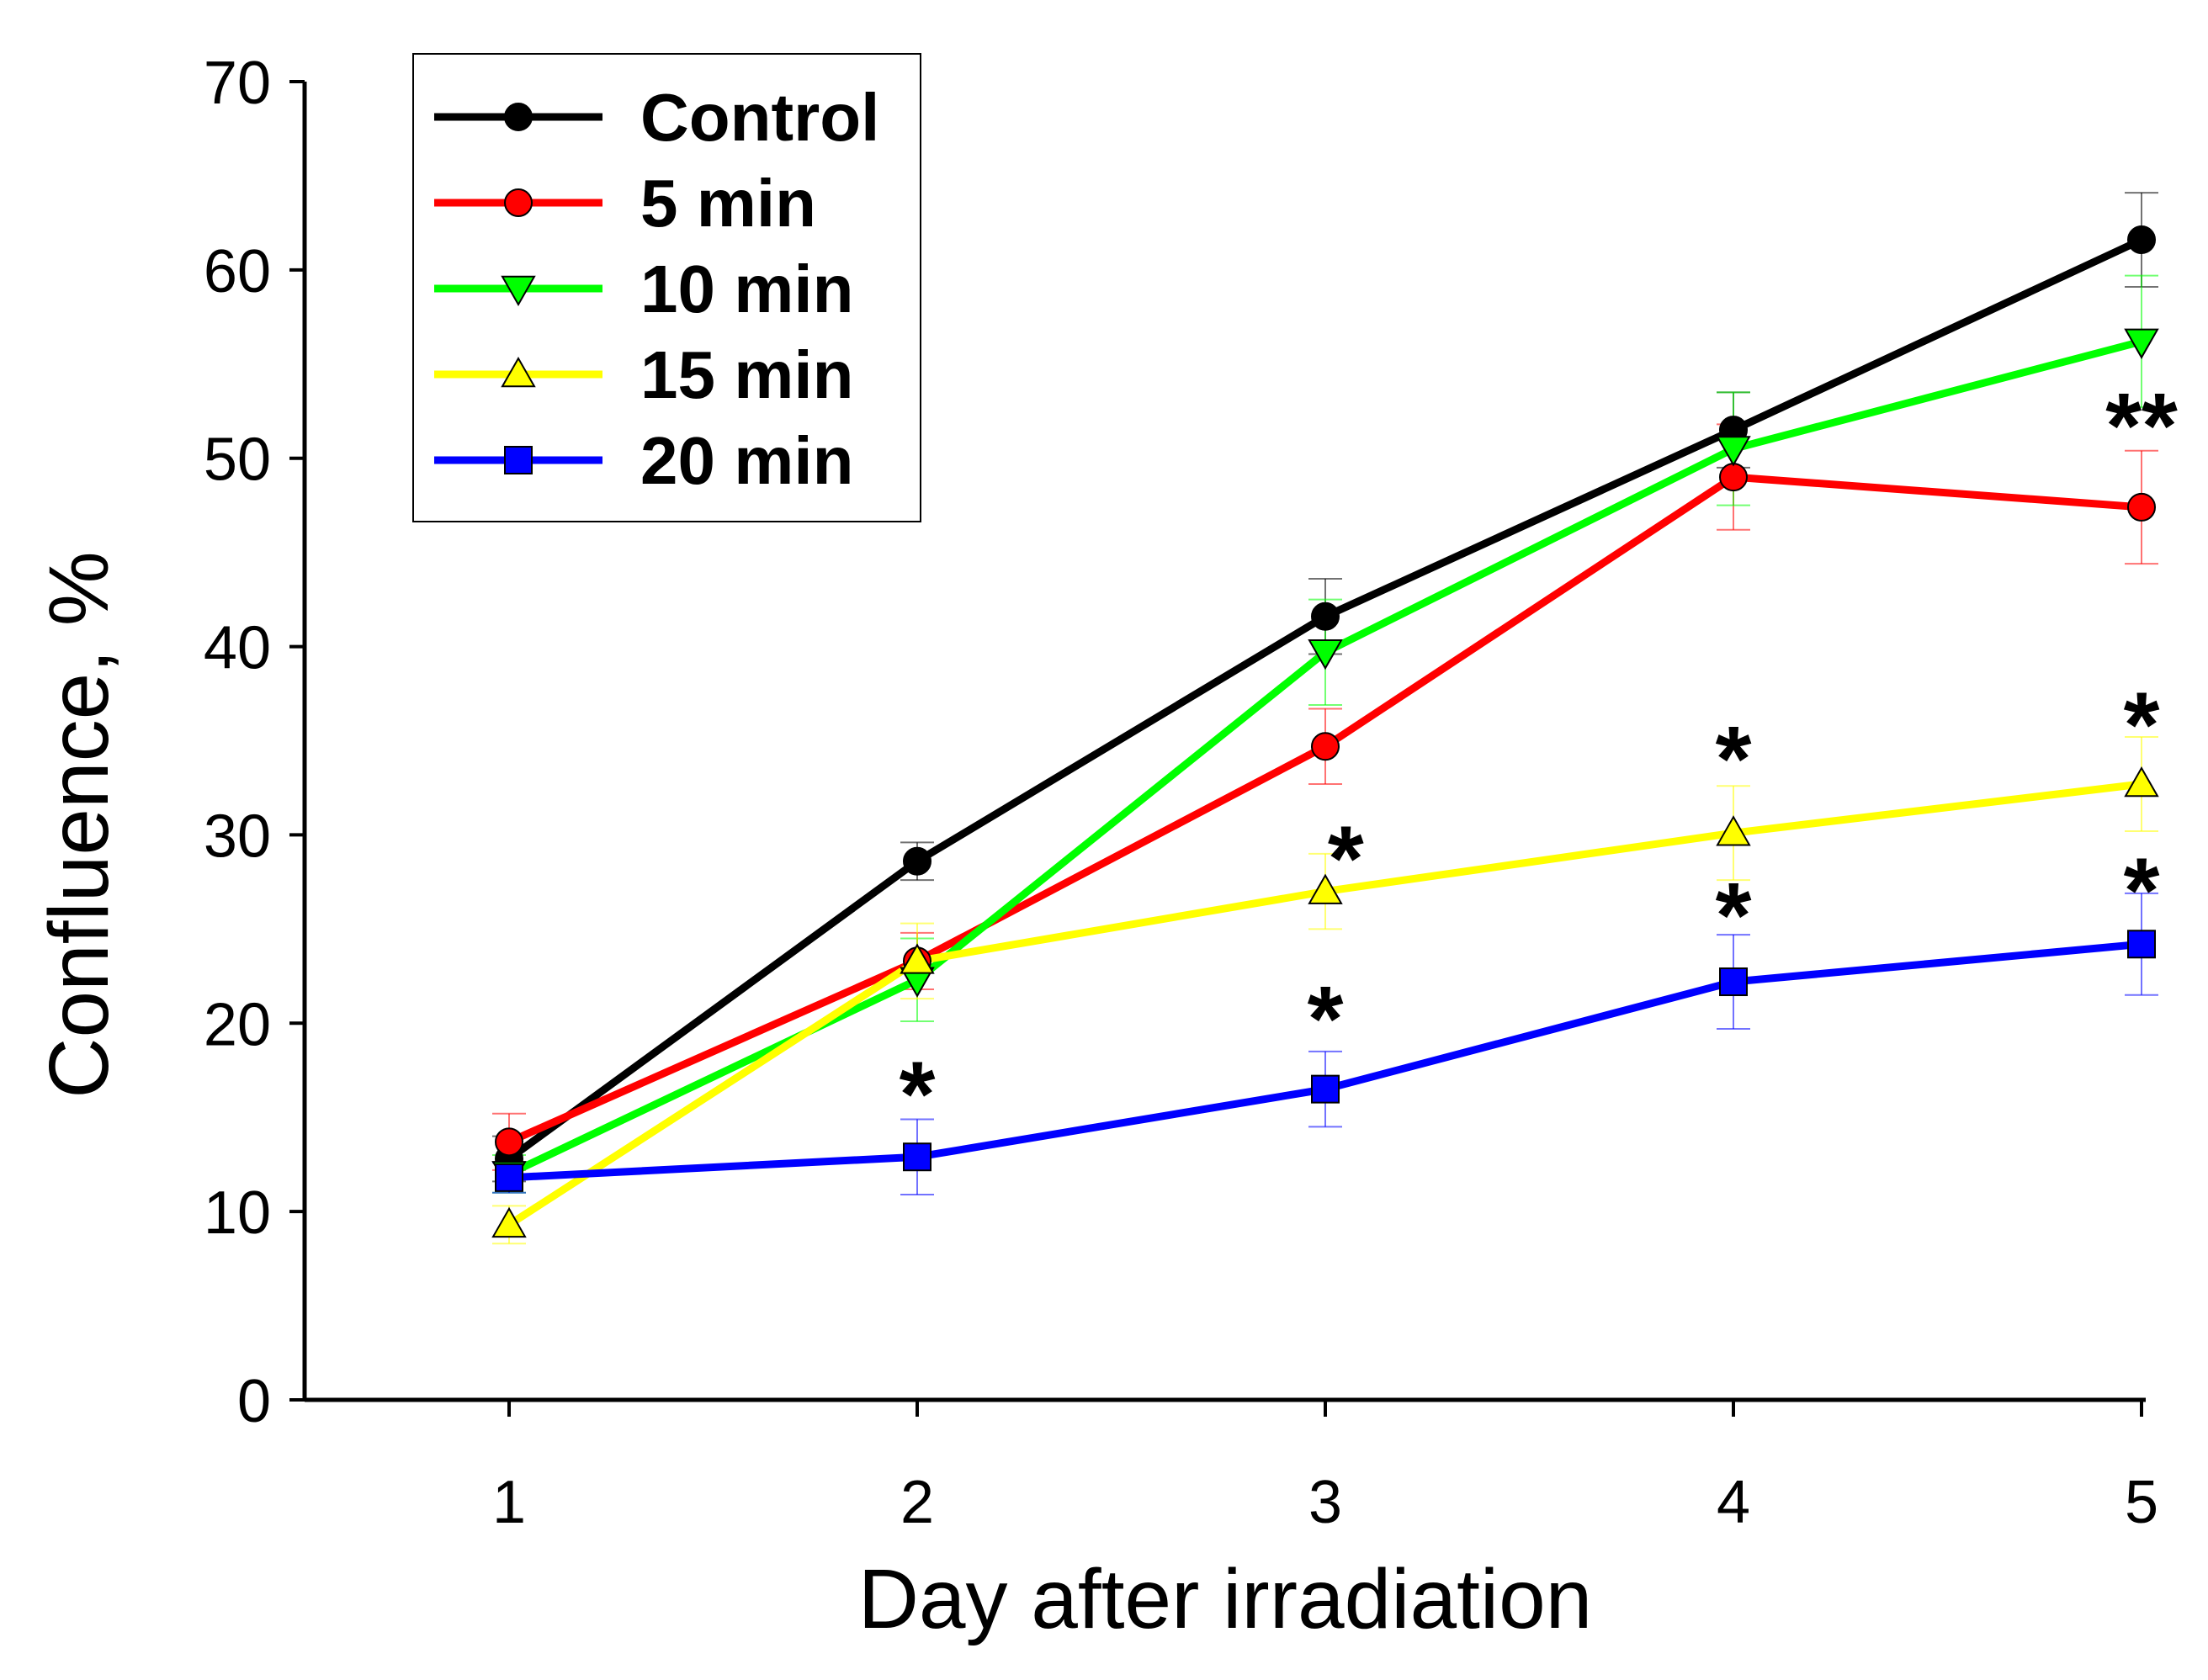 Image resolution: width=2208 pixels, height=1680 pixels. What do you see at coordinates (1733, 1502) in the screenshot?
I see `x-tick-label: 4` at bounding box center [1733, 1502].